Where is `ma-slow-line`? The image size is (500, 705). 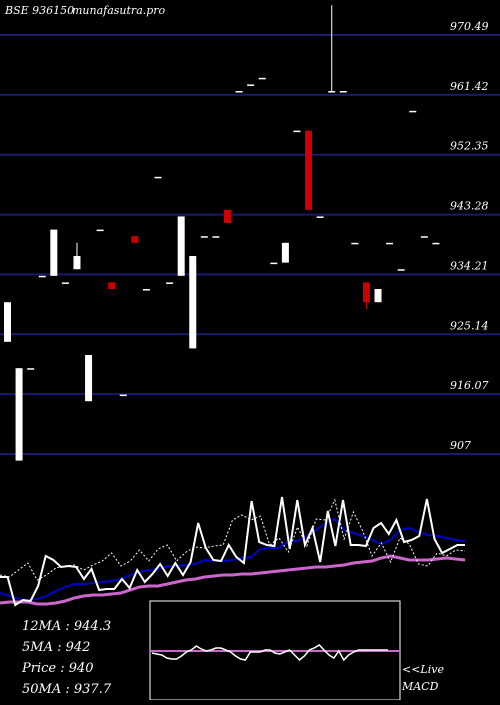
ma-slow-line is located at coordinates (233, 580).